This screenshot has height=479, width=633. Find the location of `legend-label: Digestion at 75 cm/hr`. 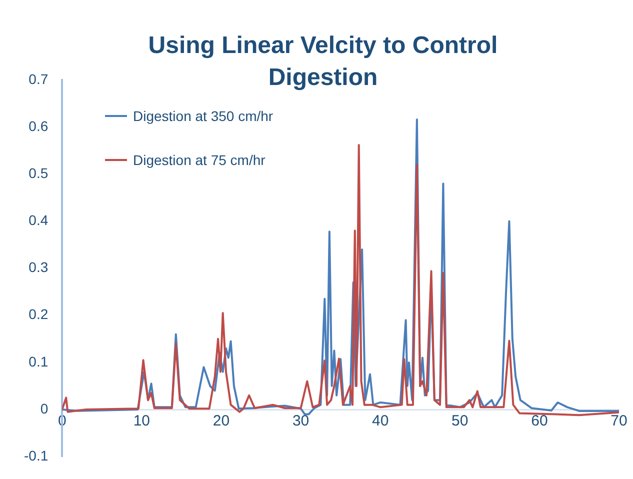

legend-label: Digestion at 75 cm/hr is located at coordinates (199, 160).